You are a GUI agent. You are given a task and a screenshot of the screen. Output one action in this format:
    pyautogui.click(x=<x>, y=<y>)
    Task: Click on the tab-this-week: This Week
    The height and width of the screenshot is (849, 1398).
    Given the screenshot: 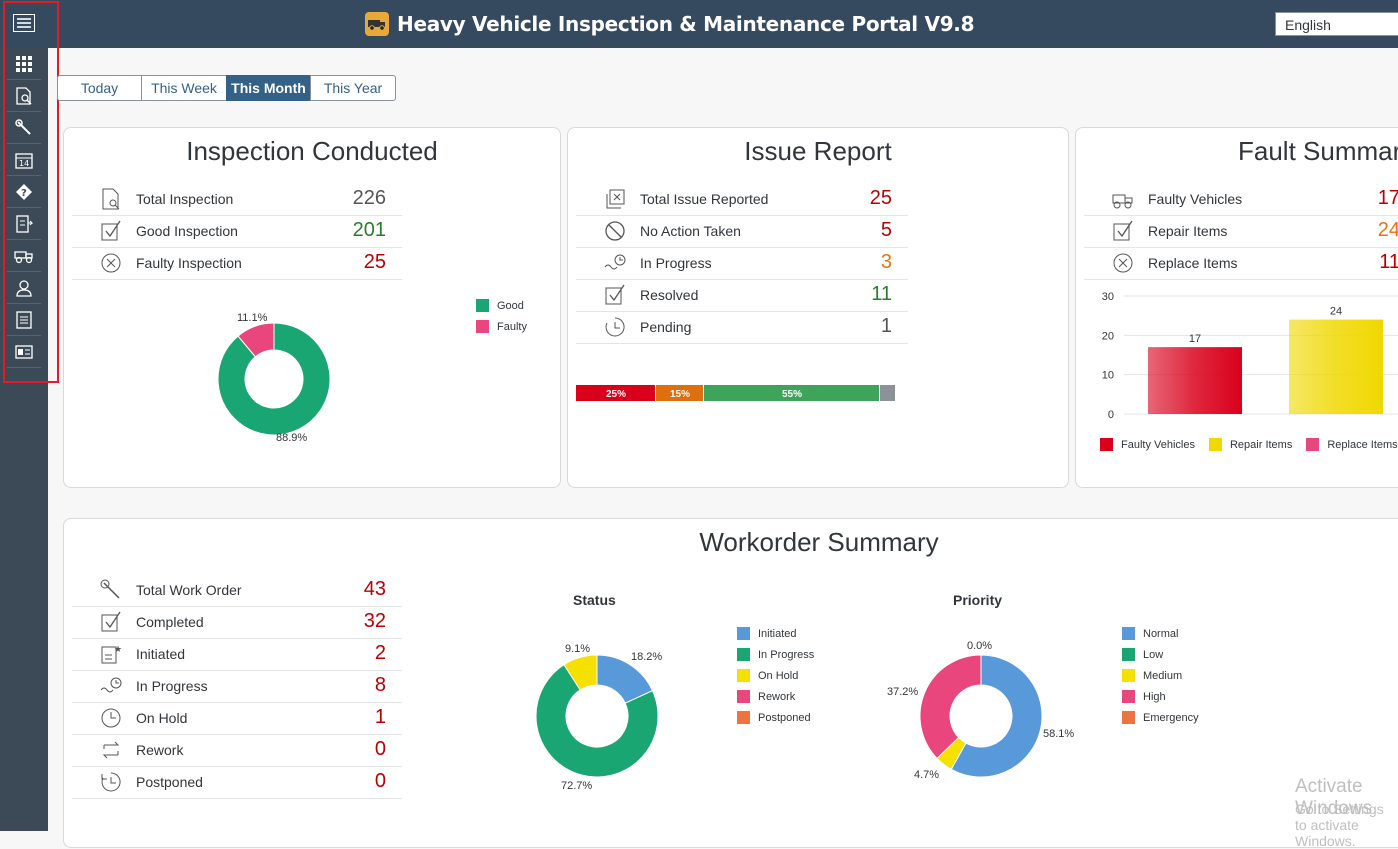 What is the action you would take?
    pyautogui.click(x=183, y=88)
    